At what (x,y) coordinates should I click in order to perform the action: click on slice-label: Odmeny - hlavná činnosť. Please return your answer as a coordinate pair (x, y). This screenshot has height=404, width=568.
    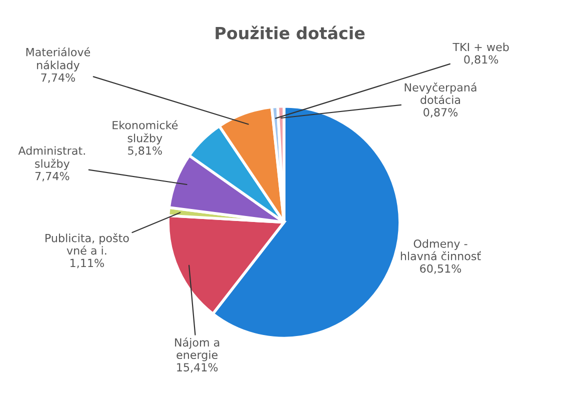
    Looking at the image, I should click on (440, 249).